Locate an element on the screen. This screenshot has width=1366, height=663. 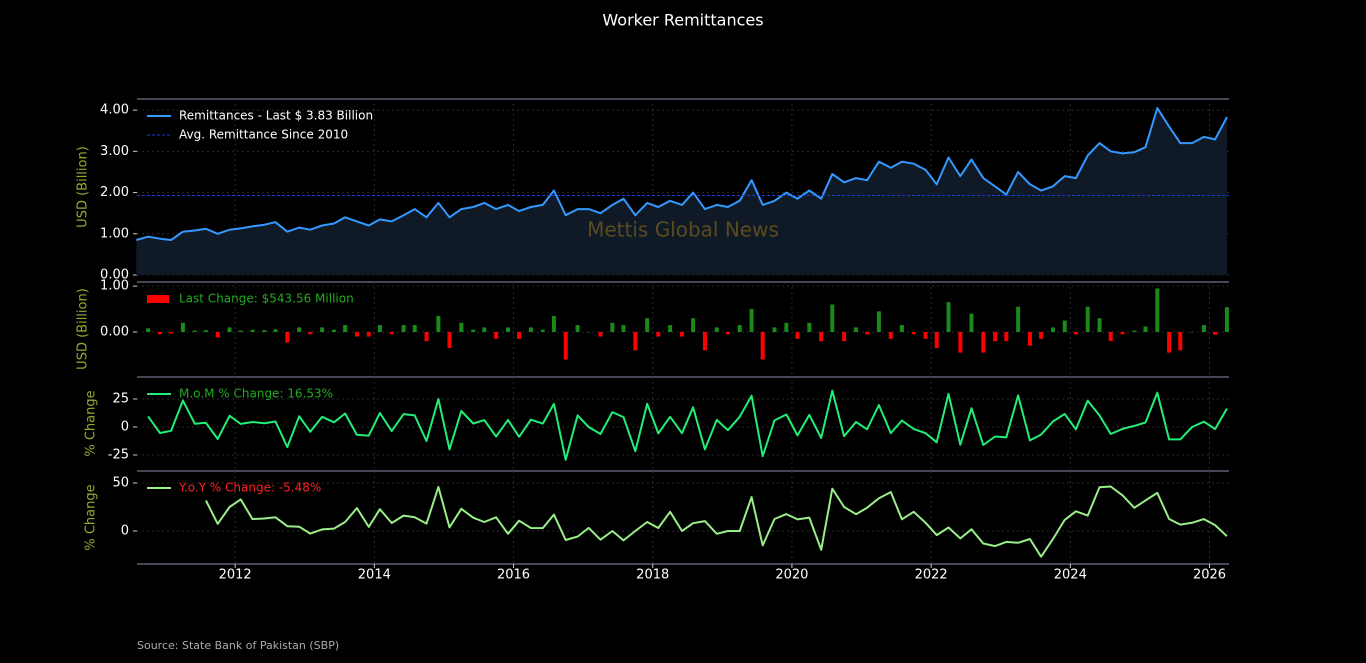
y-tick-label: 2.00 is located at coordinates (114, 192).